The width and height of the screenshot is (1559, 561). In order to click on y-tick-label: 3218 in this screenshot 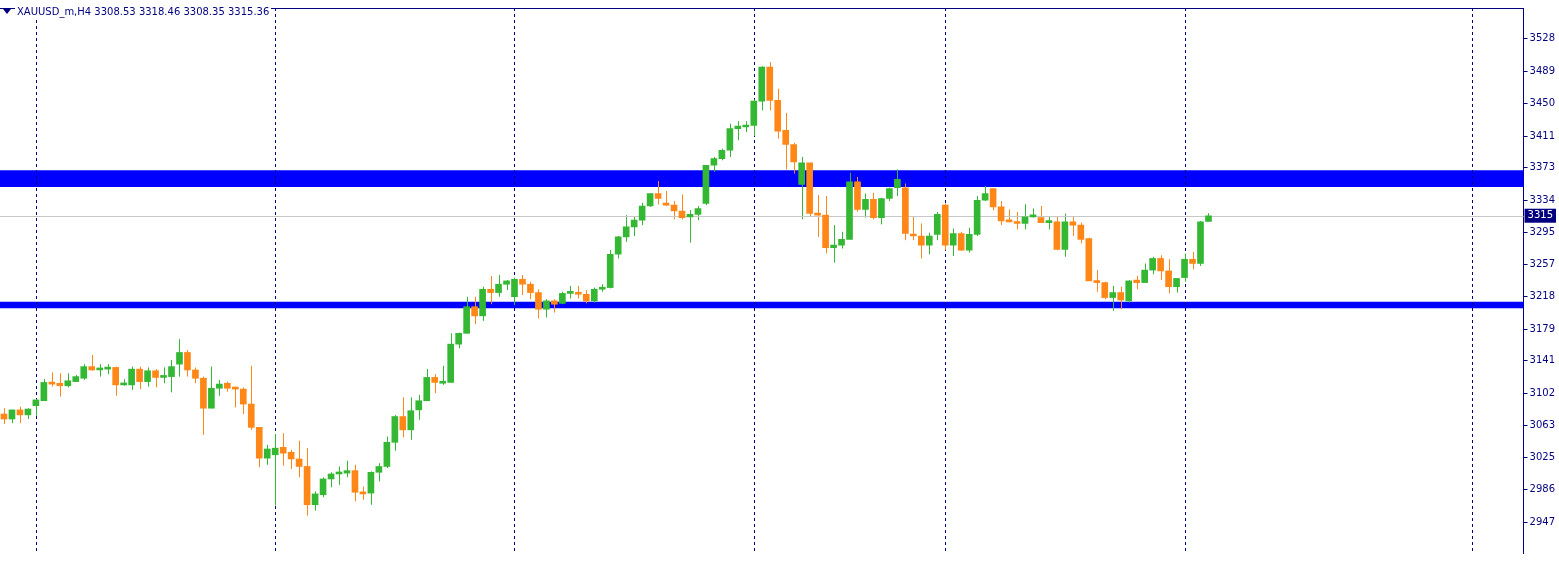, I will do `click(1542, 296)`.